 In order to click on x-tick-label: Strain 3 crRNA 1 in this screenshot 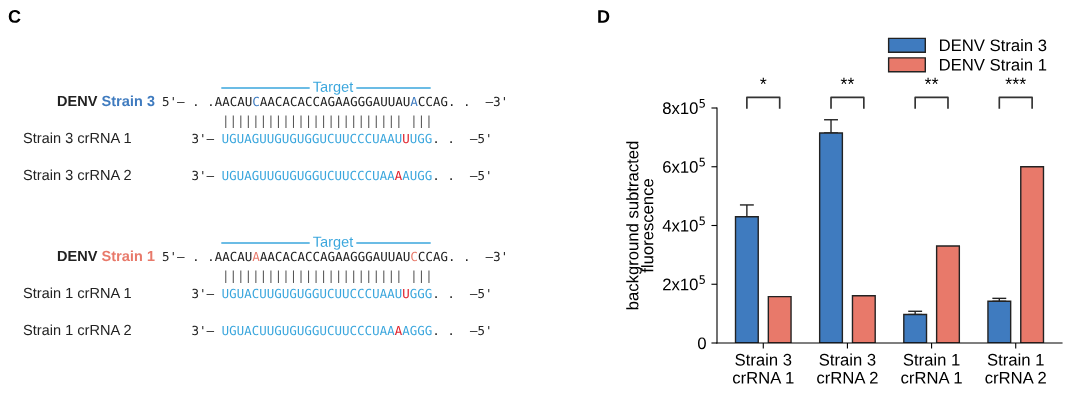, I will do `click(763, 368)`.